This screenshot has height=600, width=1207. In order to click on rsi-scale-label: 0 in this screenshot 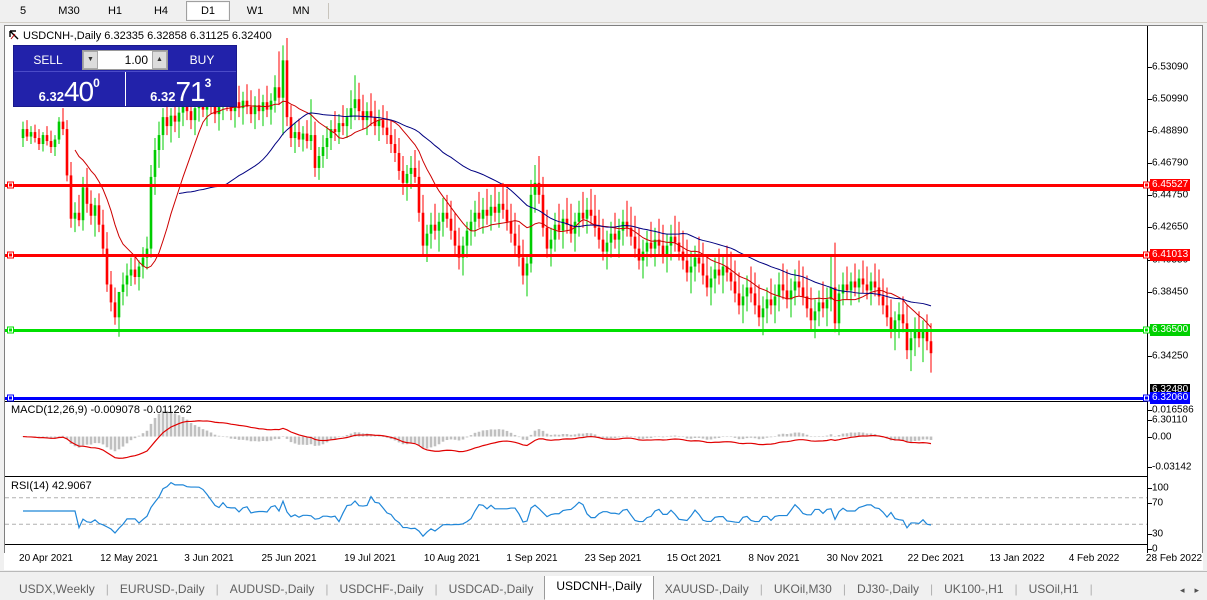, I will do `click(1155, 549)`.